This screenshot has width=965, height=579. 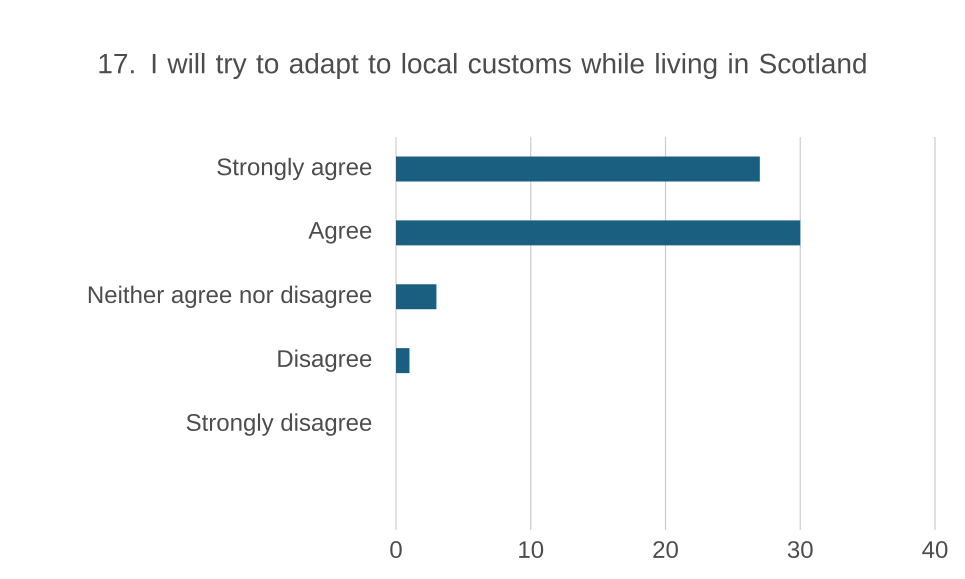 I want to click on x-tick-label: 40, so click(x=935, y=549).